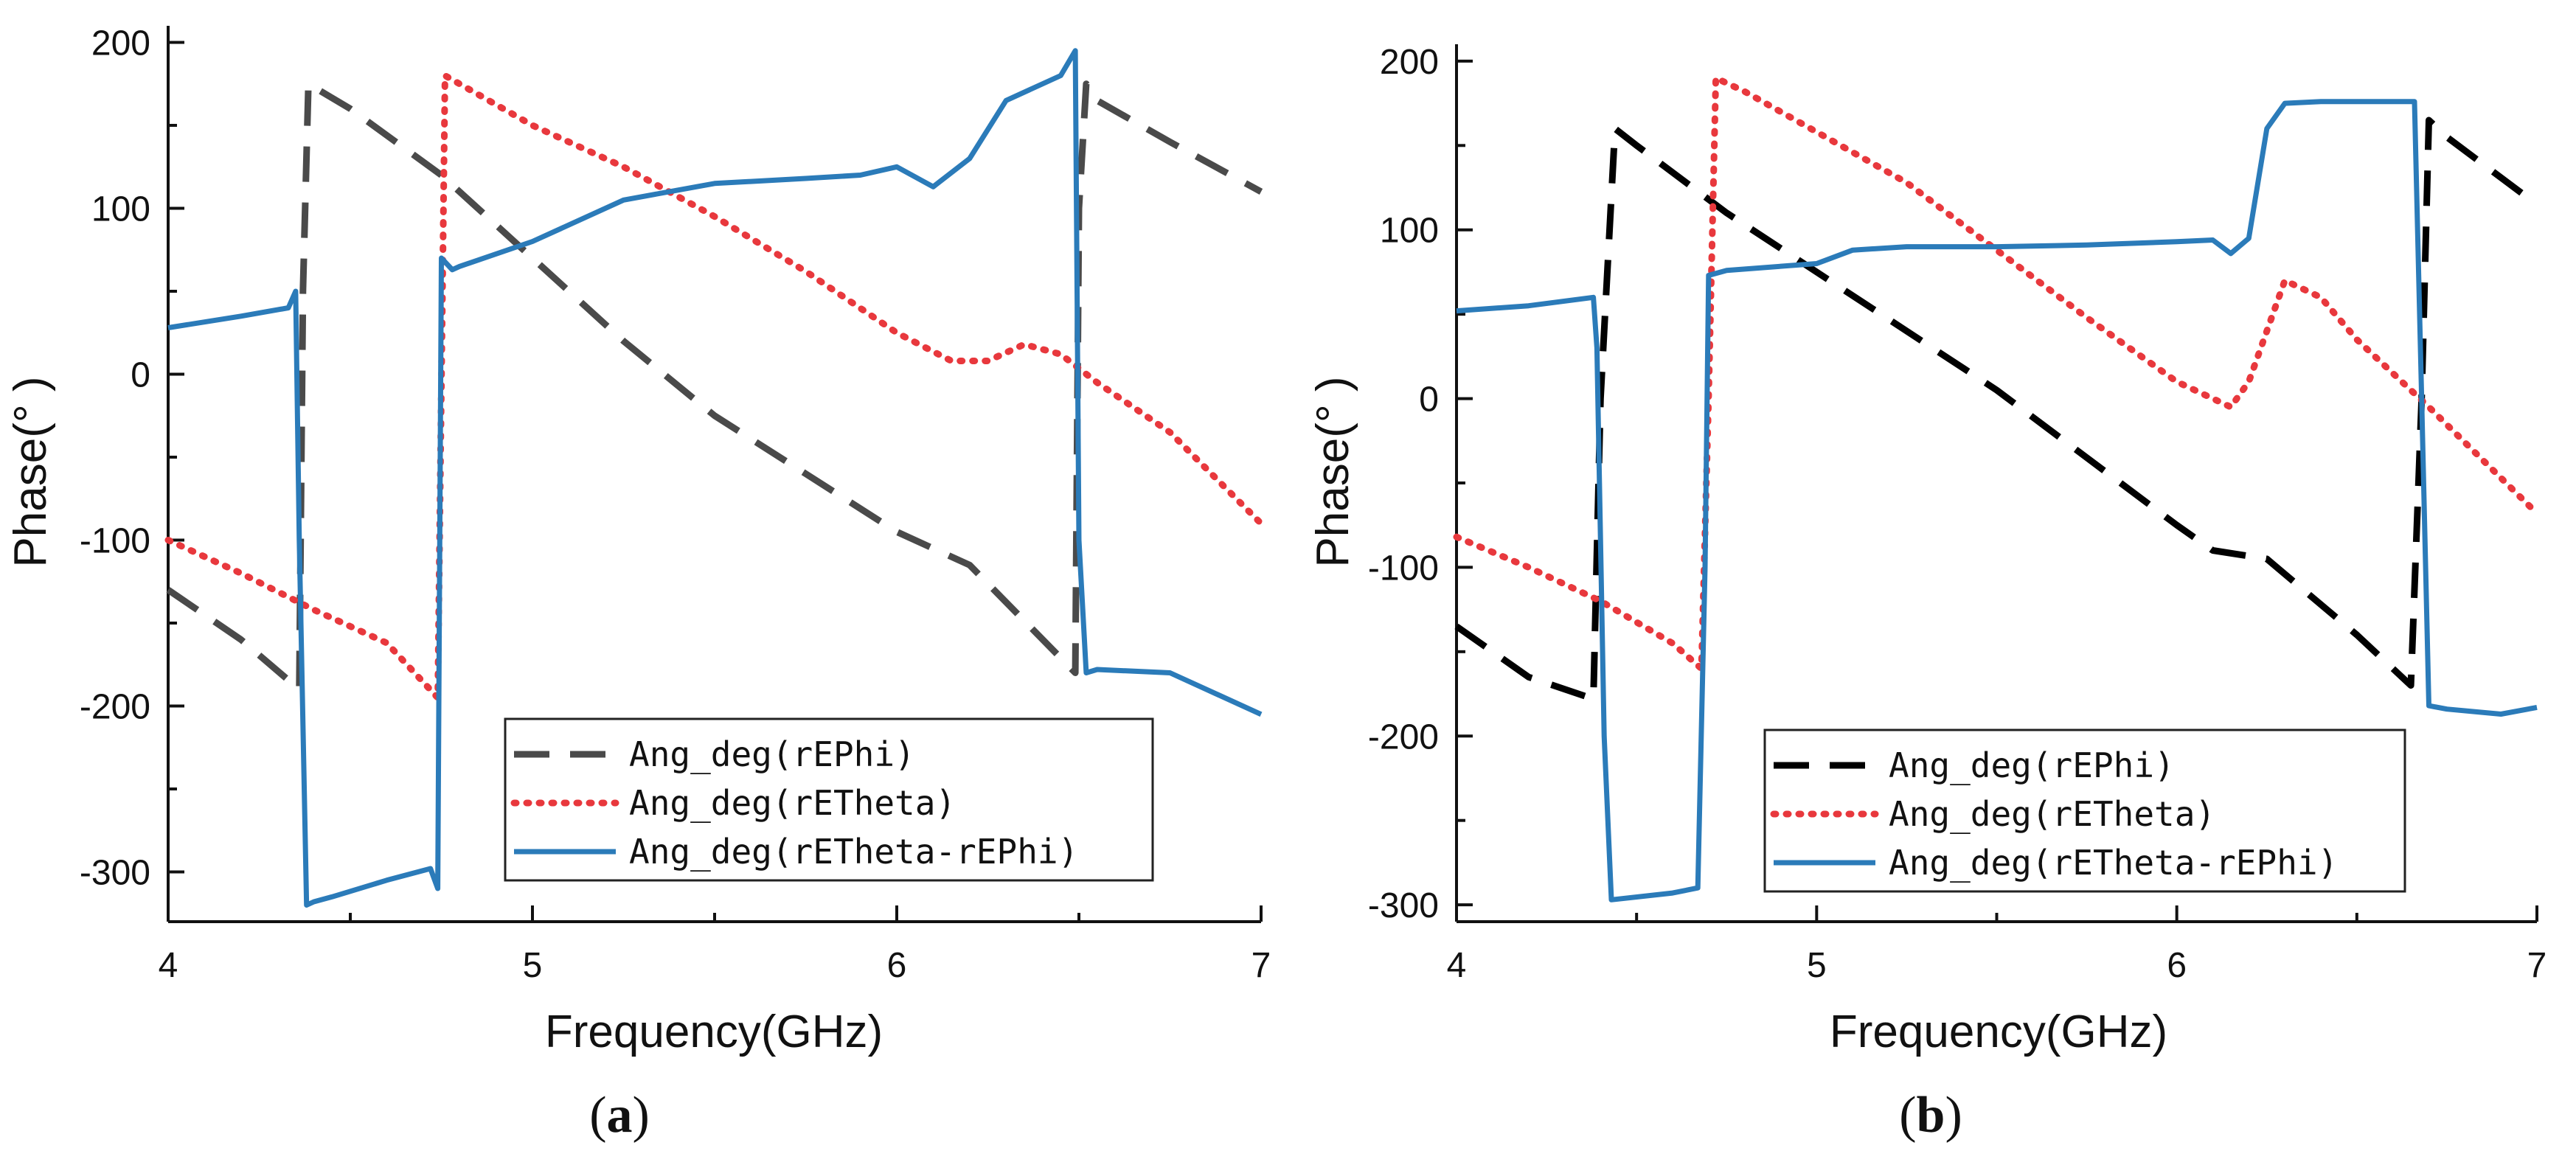 This screenshot has height=1165, width=2576. Describe the element at coordinates (2032, 765) in the screenshot. I see `panel-b-legend-label-0: Ang_deg(rEPhi)` at that location.